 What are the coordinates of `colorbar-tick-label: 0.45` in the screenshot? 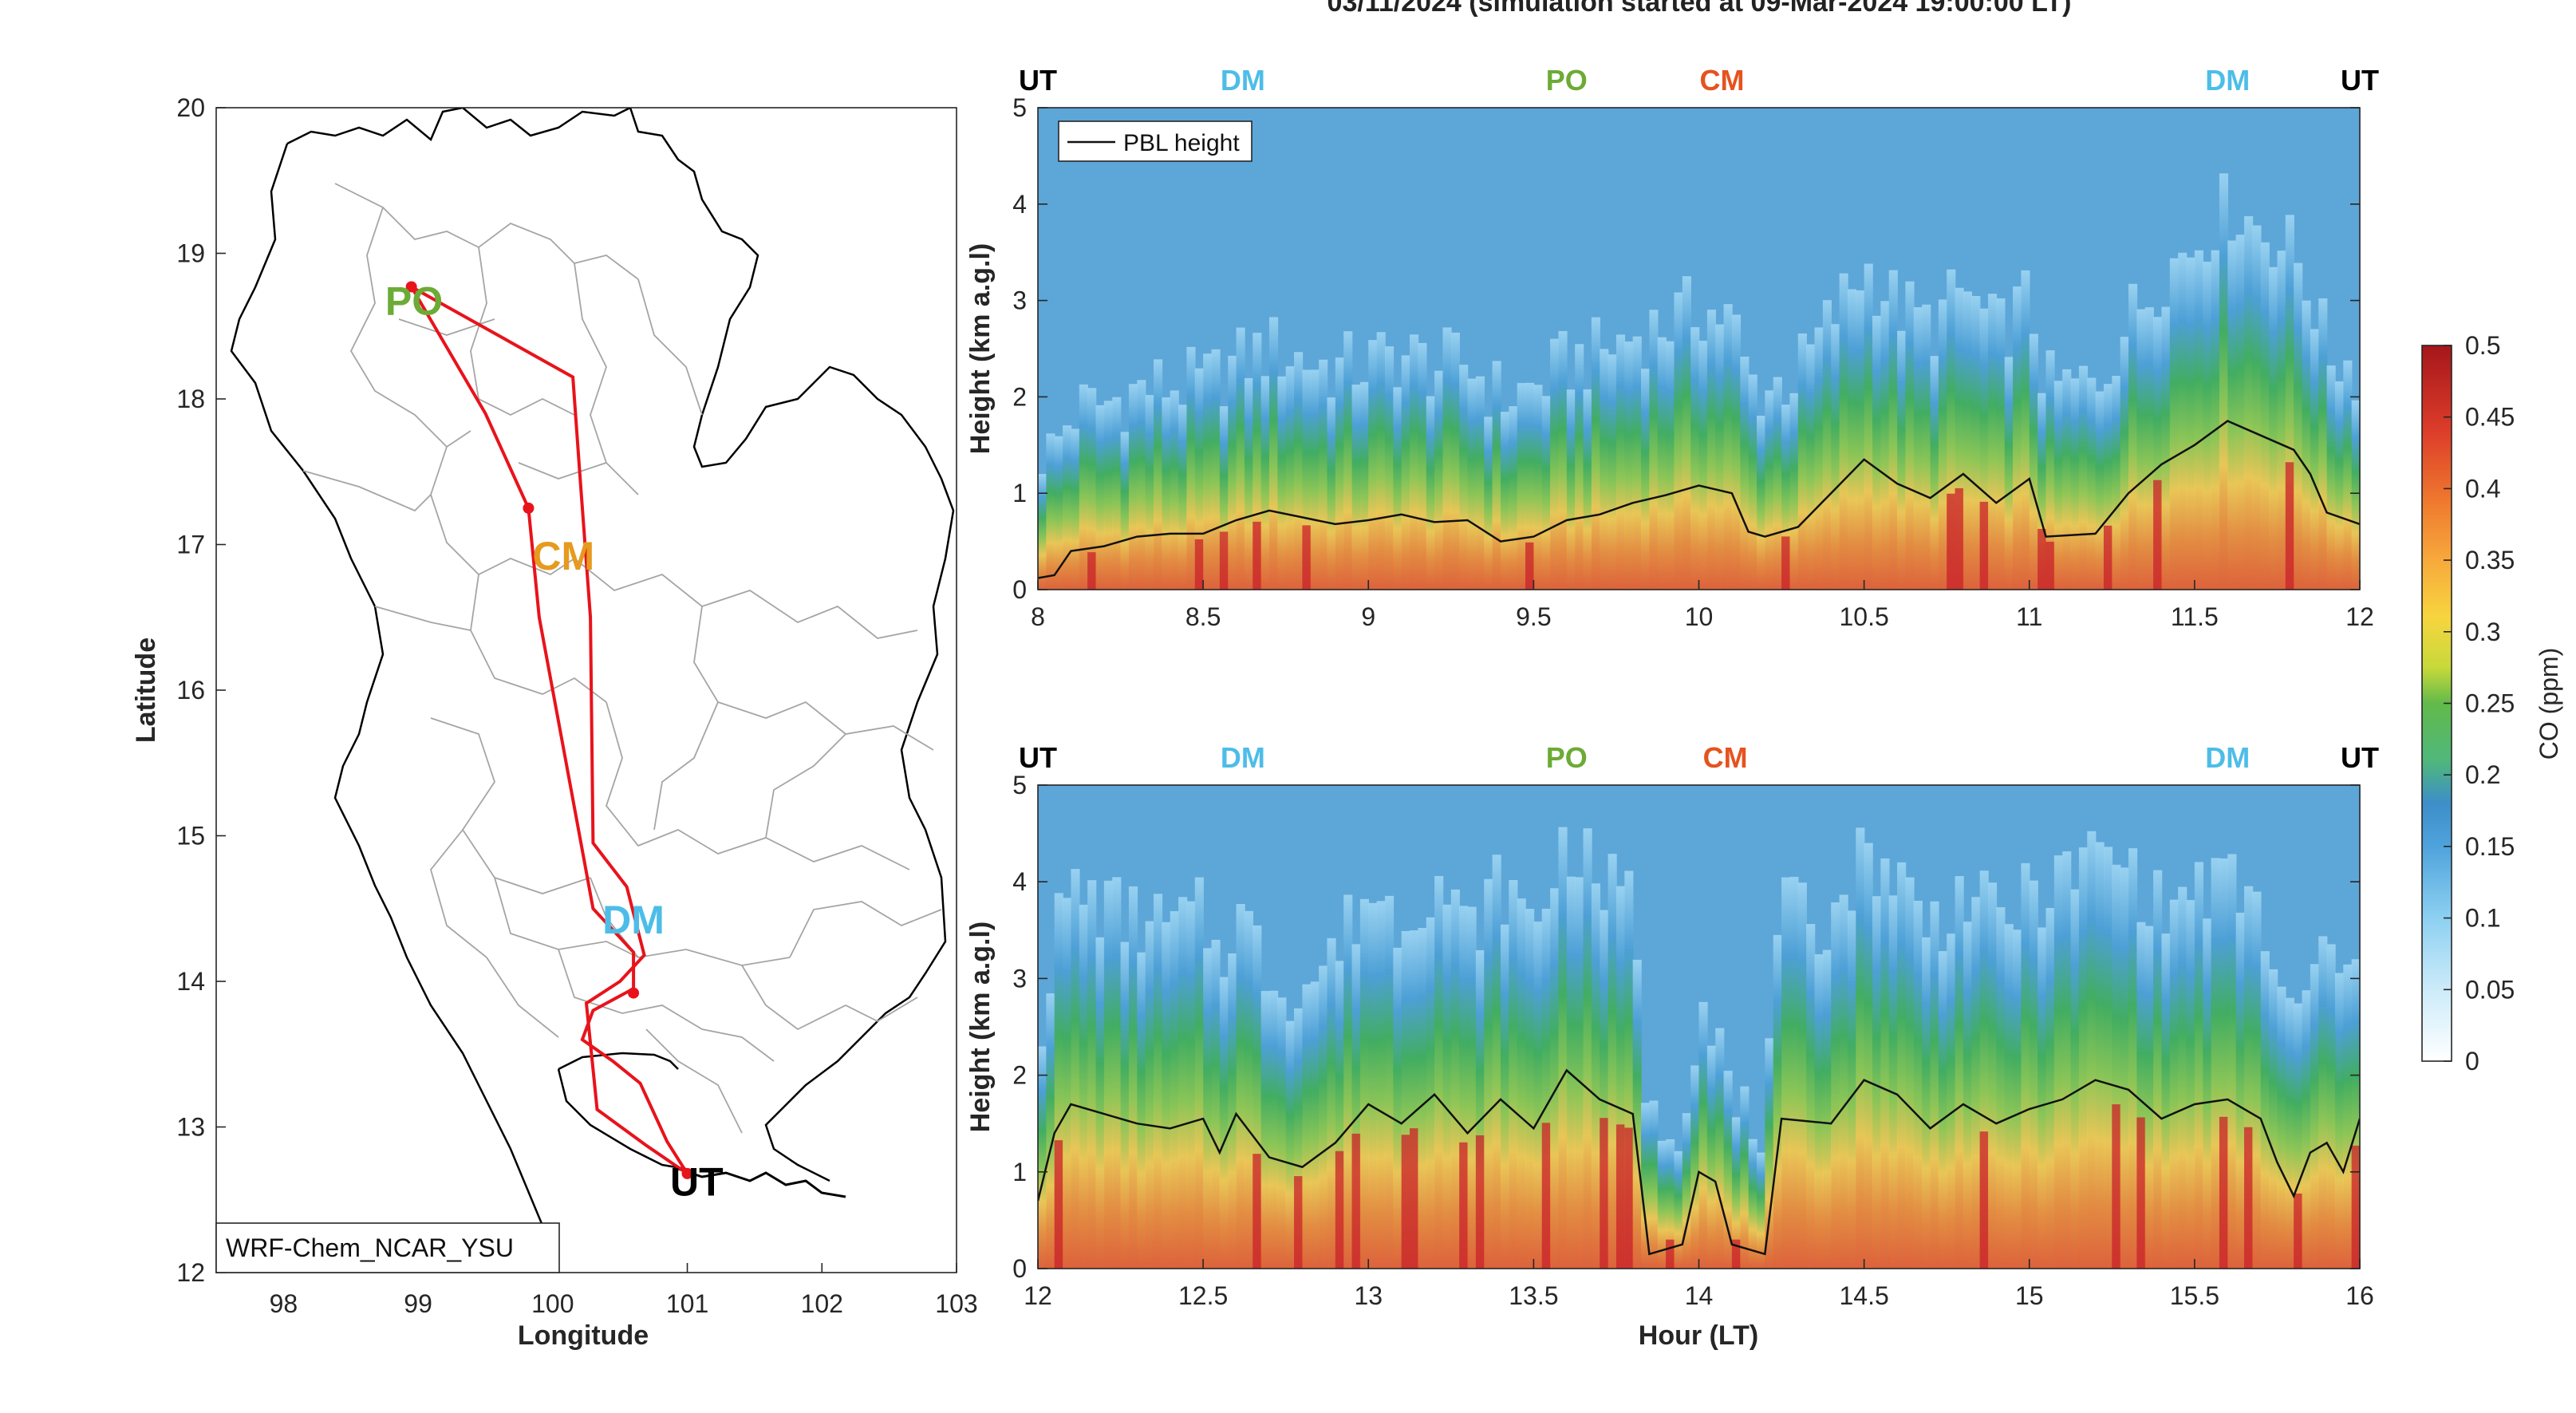 It's located at (2490, 417).